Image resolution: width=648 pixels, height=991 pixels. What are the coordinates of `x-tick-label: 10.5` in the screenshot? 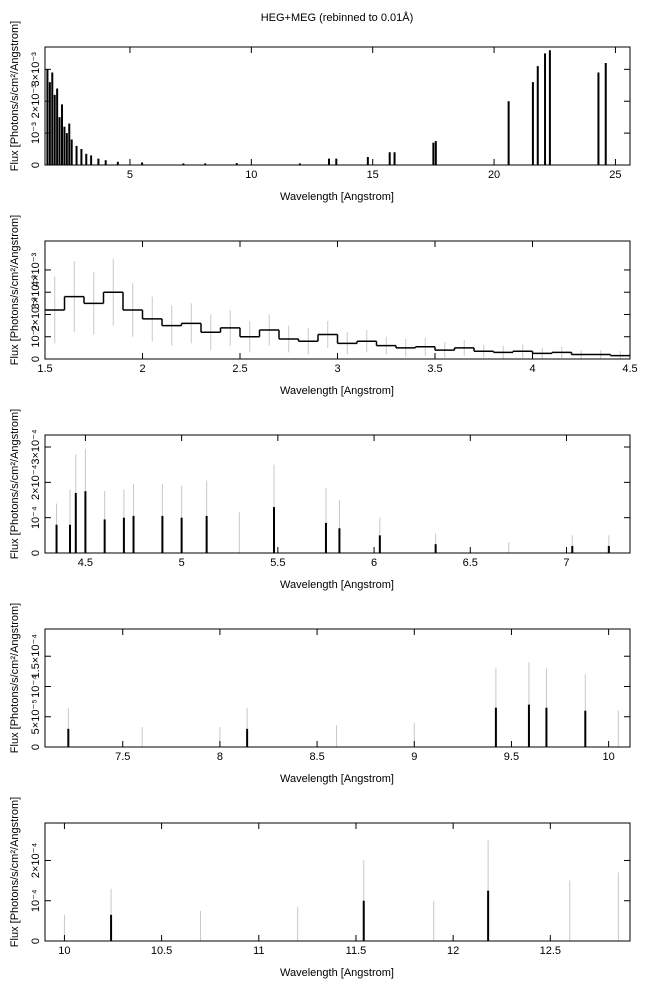 It's located at (161, 951).